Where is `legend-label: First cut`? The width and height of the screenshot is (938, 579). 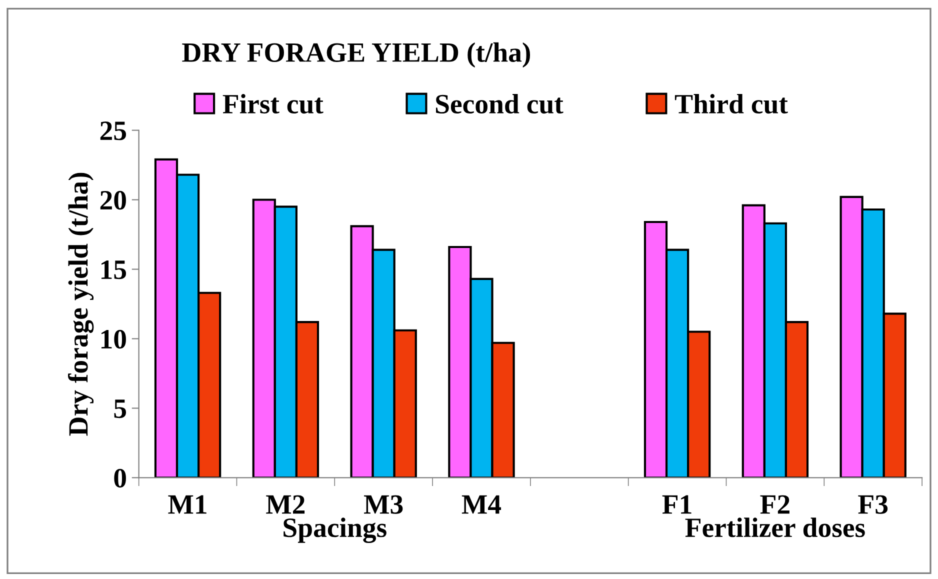
legend-label: First cut is located at coordinates (273, 104).